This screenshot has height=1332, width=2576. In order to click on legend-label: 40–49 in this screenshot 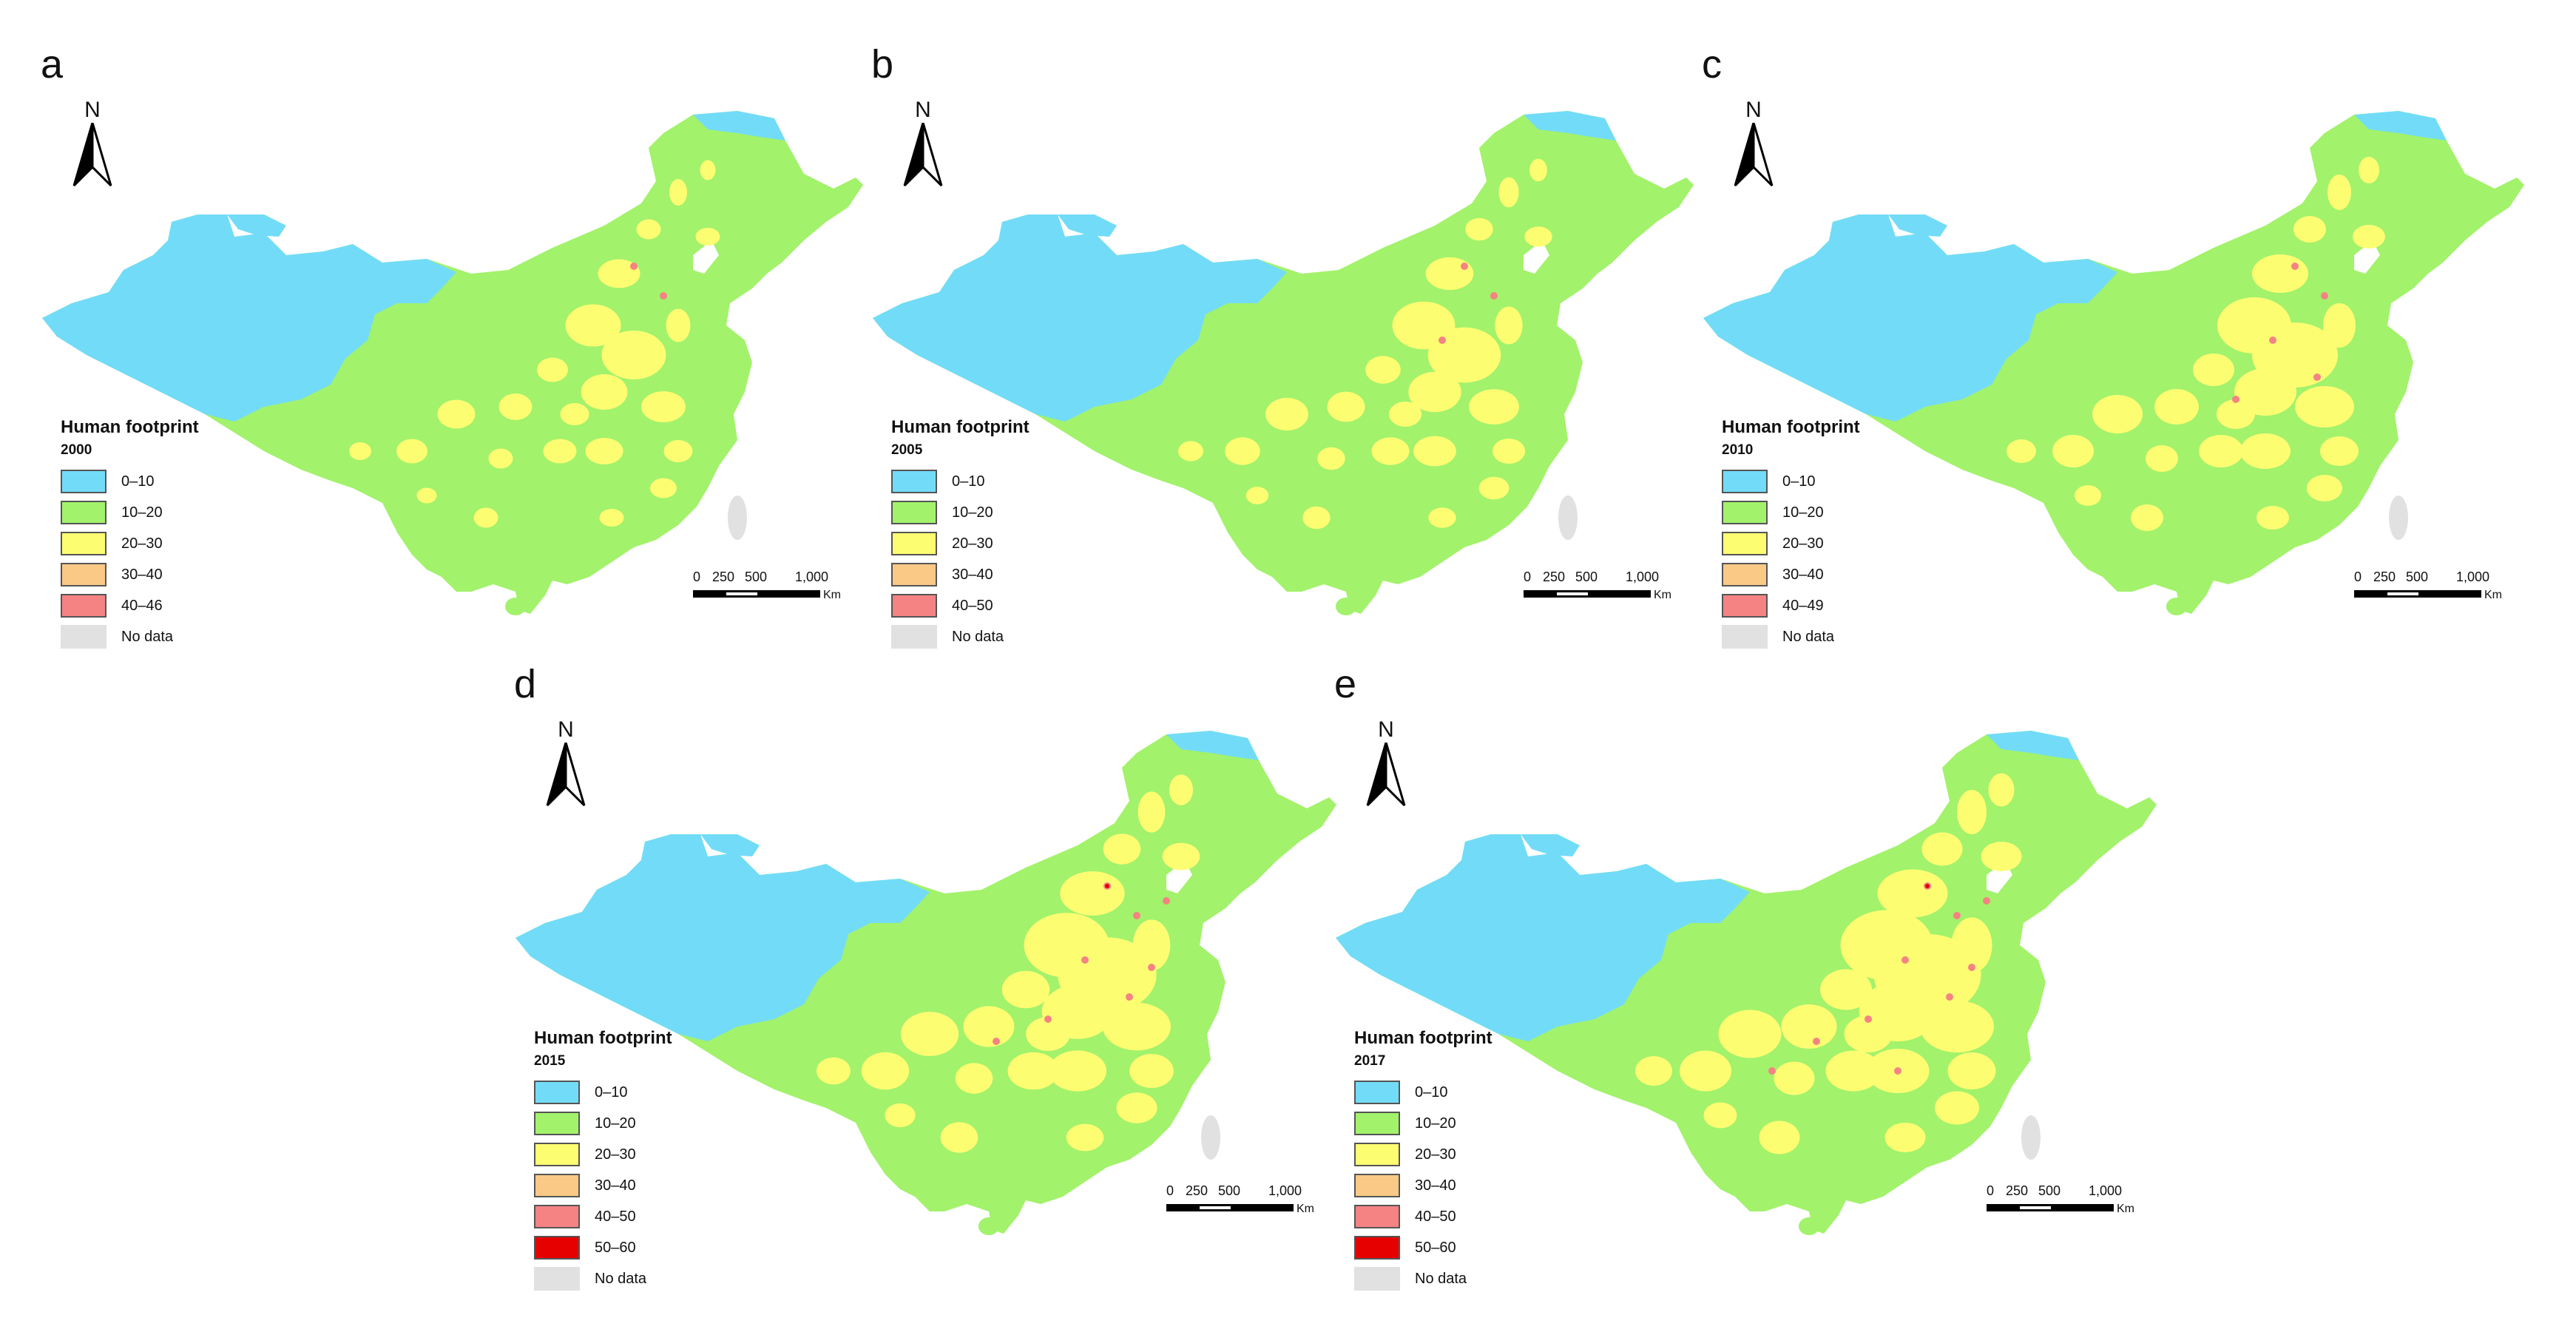, I will do `click(1803, 605)`.